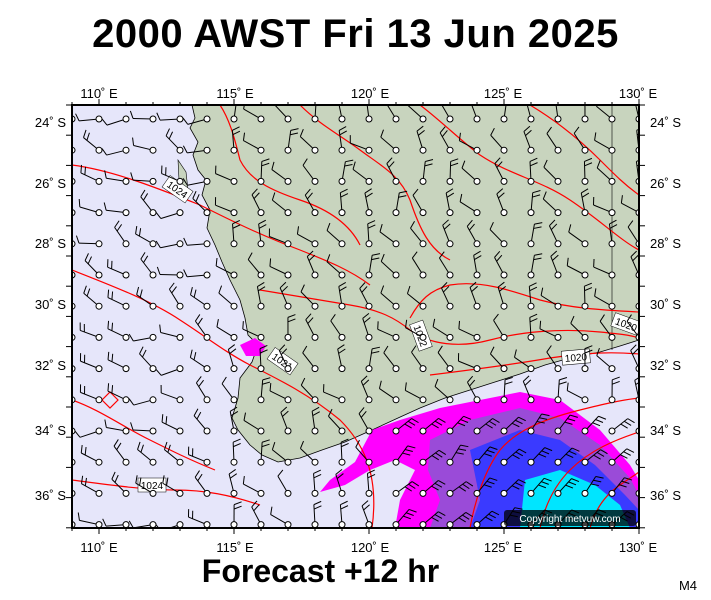 The width and height of the screenshot is (711, 600). What do you see at coordinates (50, 495) in the screenshot?
I see `lat-label: 36˚ S` at bounding box center [50, 495].